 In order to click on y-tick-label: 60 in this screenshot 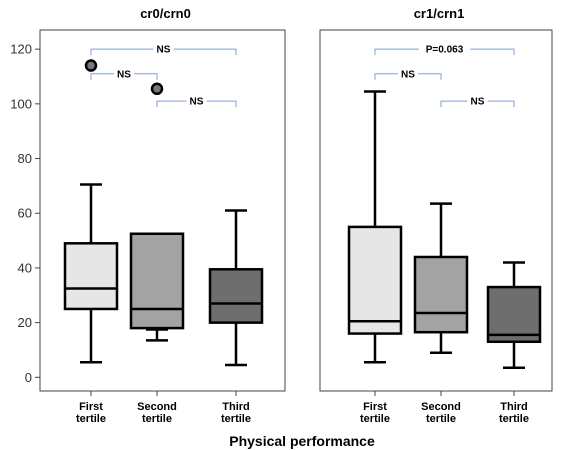, I will do `click(25, 213)`.